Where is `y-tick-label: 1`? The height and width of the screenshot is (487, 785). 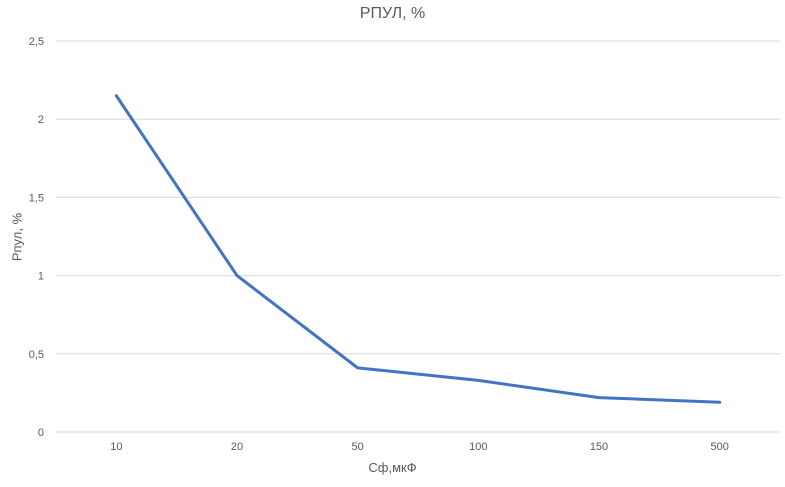
y-tick-label: 1 is located at coordinates (41, 277).